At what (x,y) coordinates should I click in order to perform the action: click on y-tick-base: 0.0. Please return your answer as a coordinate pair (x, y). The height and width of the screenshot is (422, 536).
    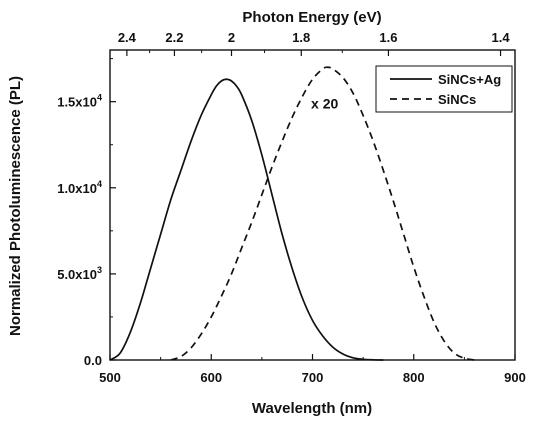
    Looking at the image, I should click on (93, 360).